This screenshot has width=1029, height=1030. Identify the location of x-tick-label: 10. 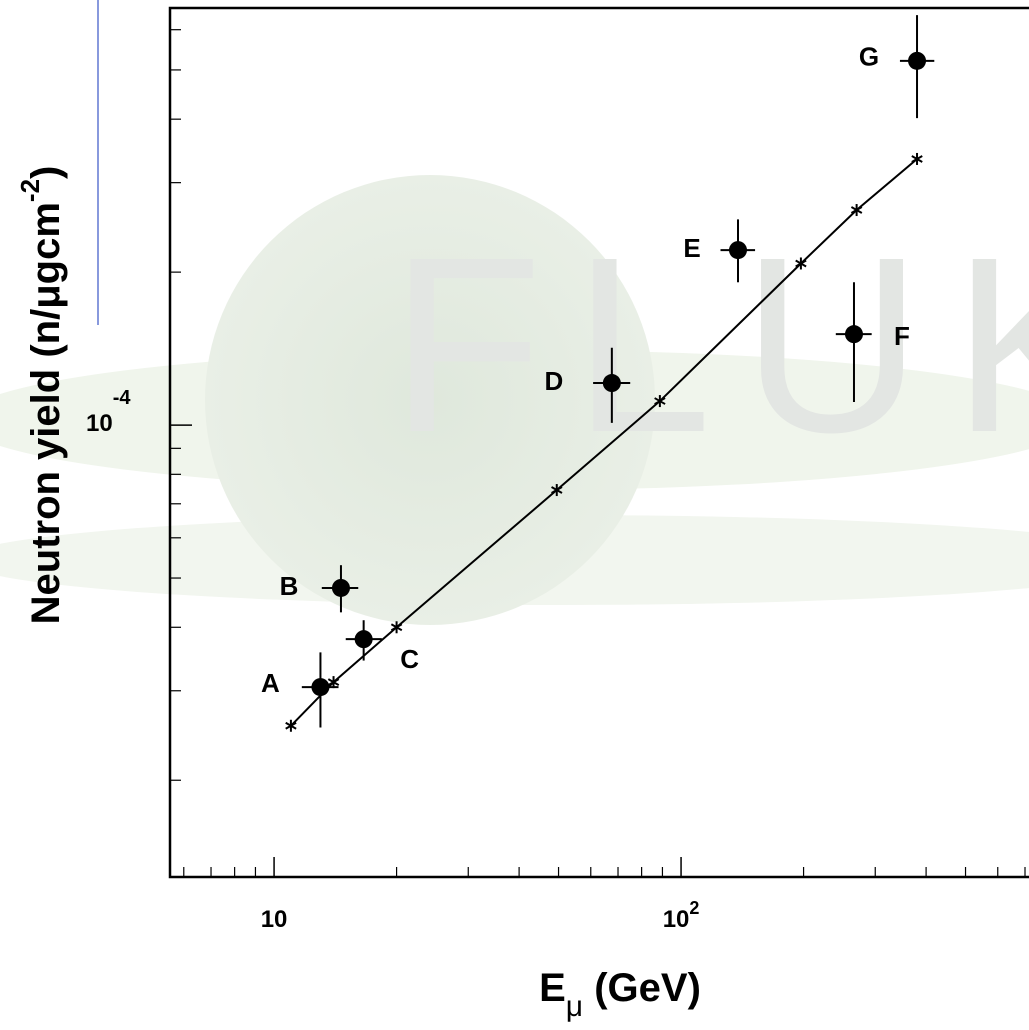
(274, 919).